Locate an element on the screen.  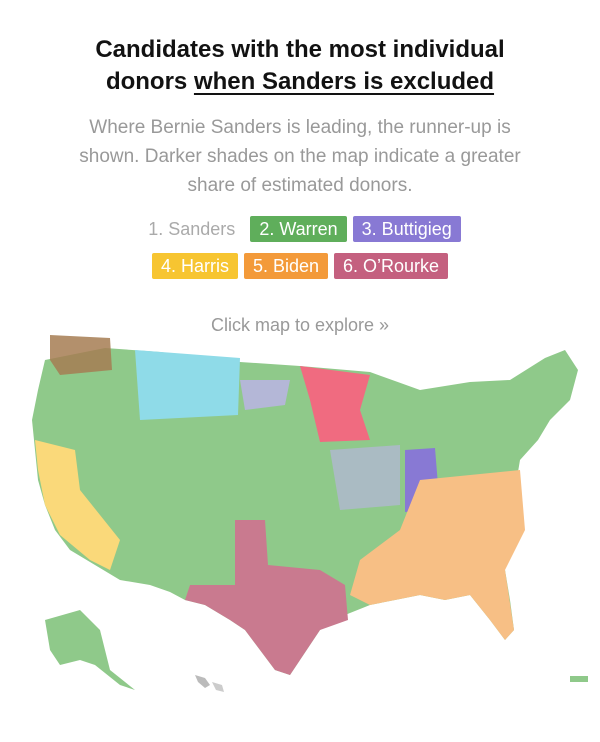
title-line-1: Candidates with the most individual is located at coordinates (300, 49).